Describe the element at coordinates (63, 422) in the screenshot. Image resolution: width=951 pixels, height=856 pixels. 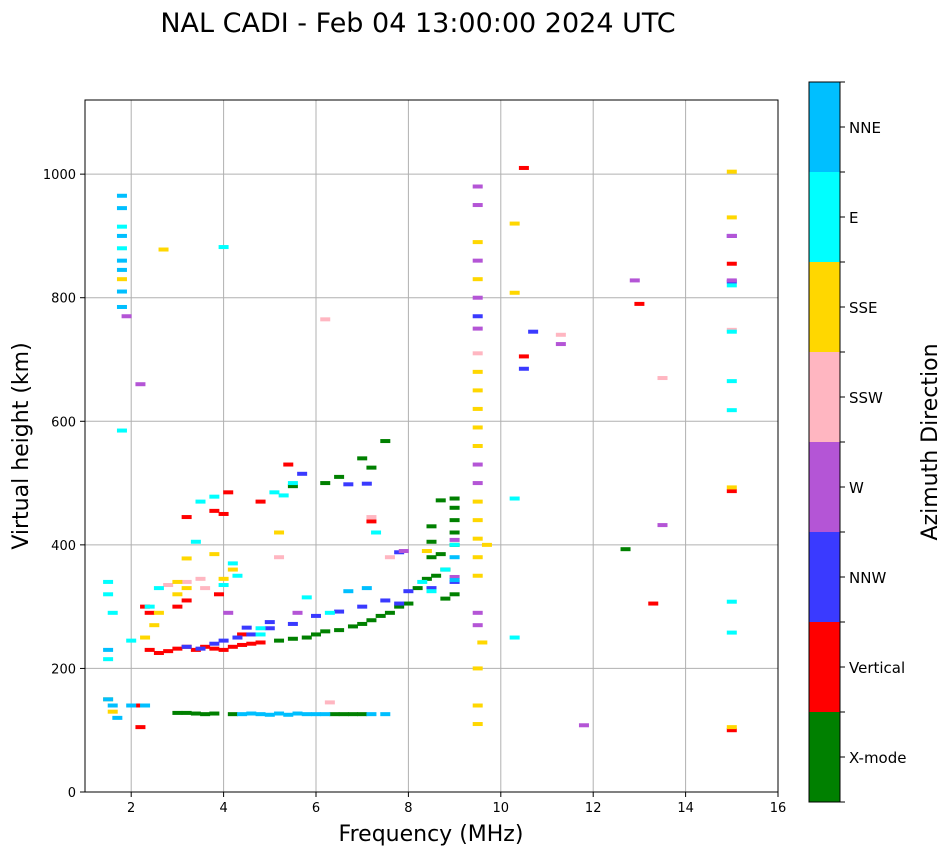
I see `y-tick-label: 600` at that location.